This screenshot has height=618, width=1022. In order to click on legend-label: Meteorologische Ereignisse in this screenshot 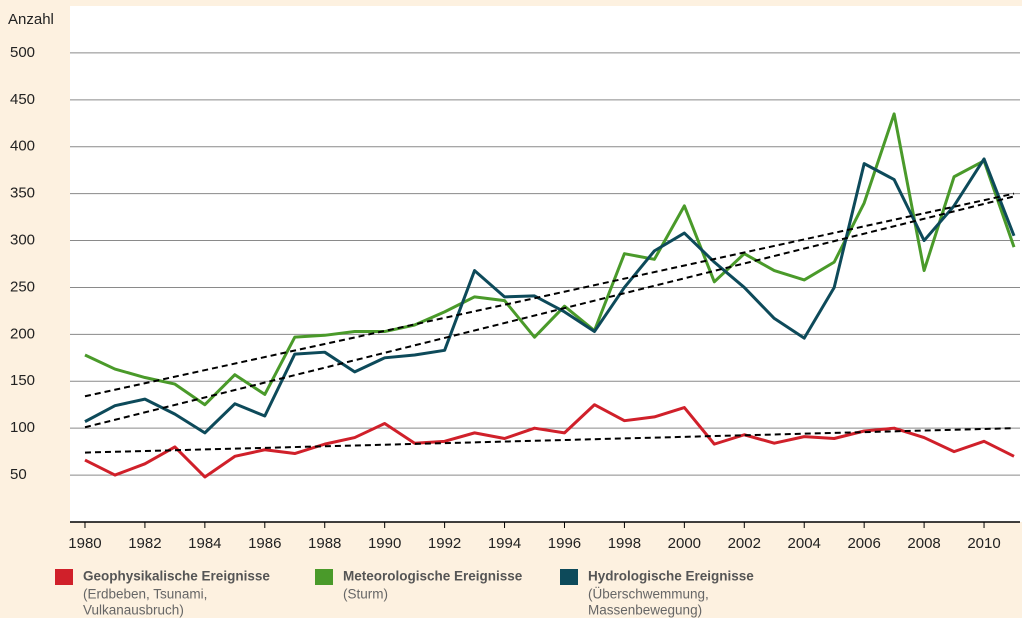, I will do `click(433, 576)`.